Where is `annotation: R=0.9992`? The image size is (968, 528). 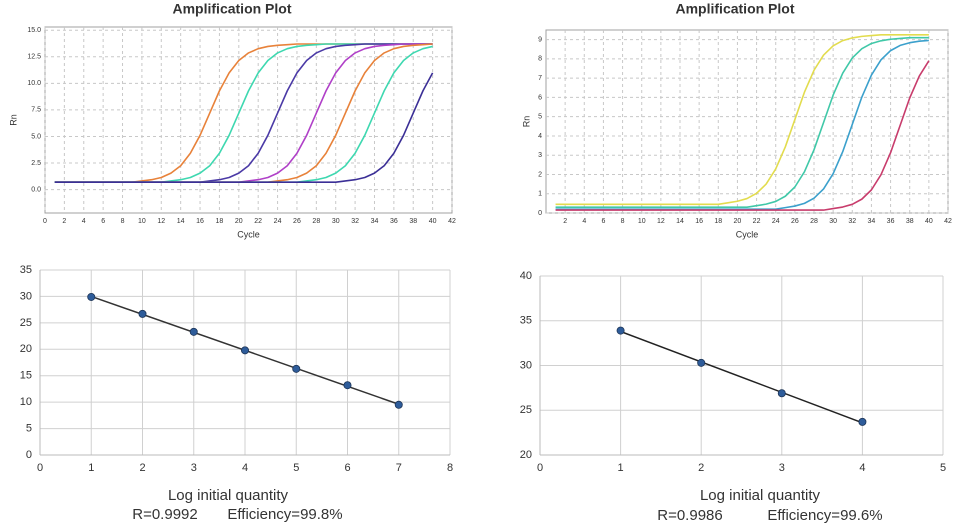
annotation: R=0.9992 is located at coordinates (164, 514).